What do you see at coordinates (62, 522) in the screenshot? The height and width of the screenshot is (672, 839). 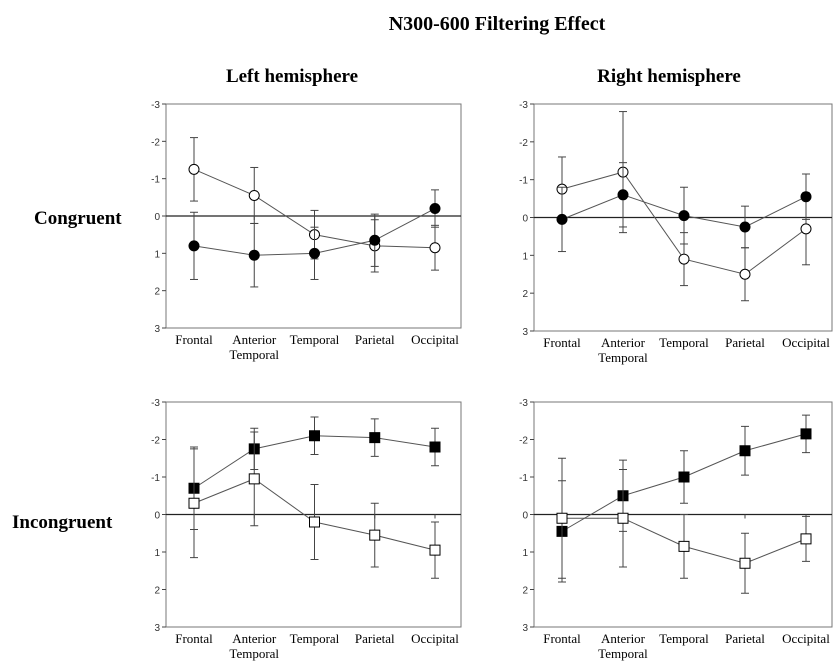 I see `row-header-incongruent: Incongruent` at bounding box center [62, 522].